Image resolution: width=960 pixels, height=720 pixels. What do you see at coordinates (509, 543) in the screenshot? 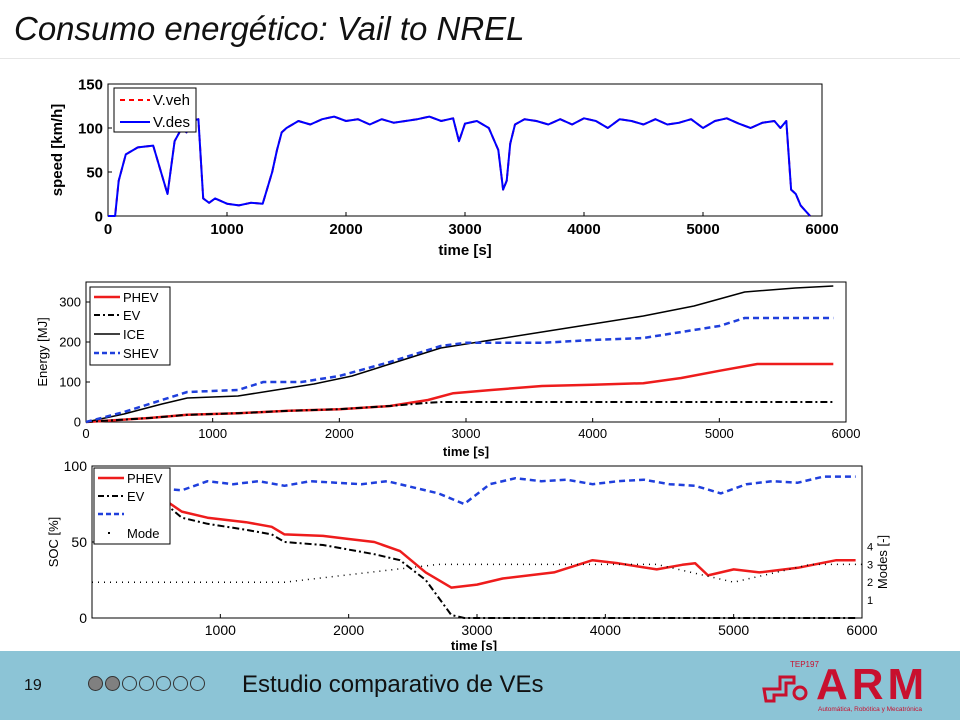
I see `series-line-phev` at bounding box center [509, 543].